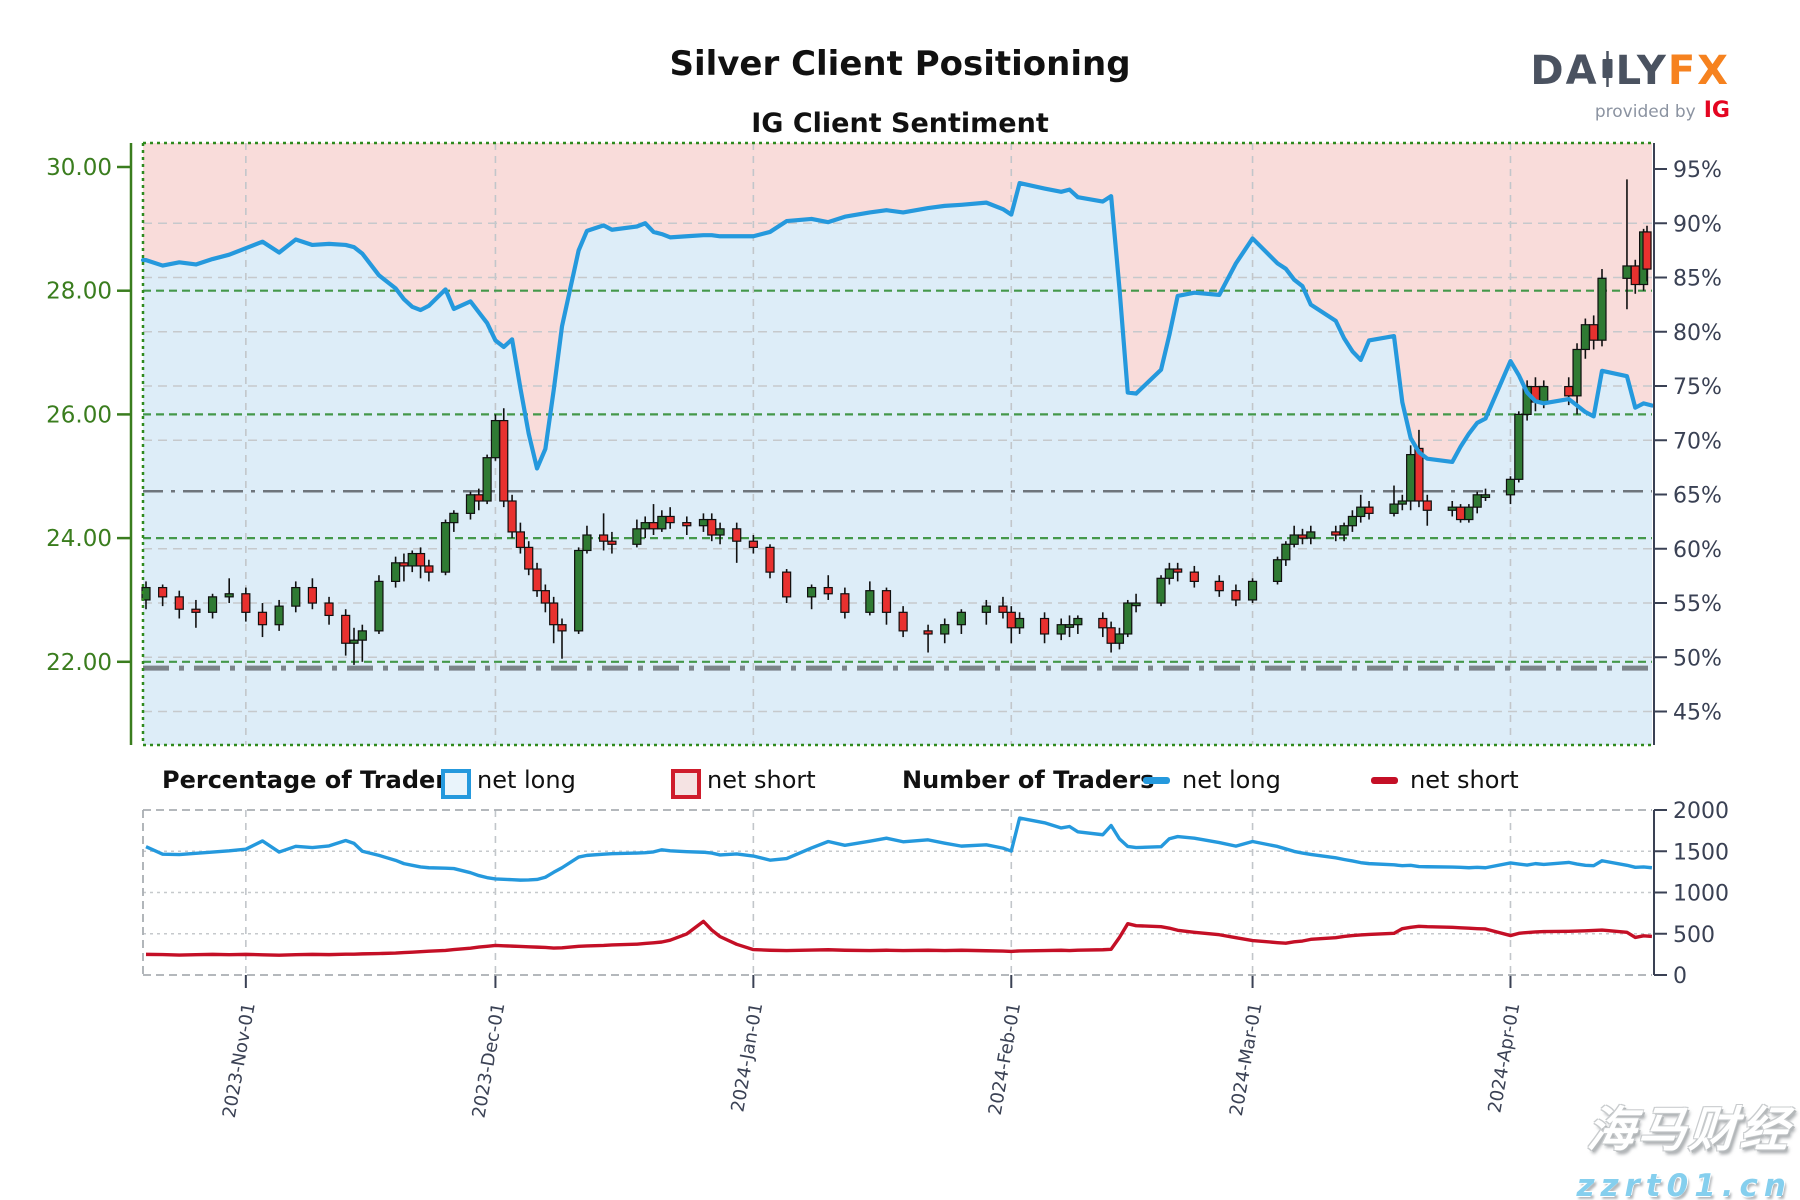 Image resolution: width=1800 pixels, height=1200 pixels. What do you see at coordinates (1684, 1184) in the screenshot?
I see `watermark-url-text: zzrt01.cn` at bounding box center [1684, 1184].